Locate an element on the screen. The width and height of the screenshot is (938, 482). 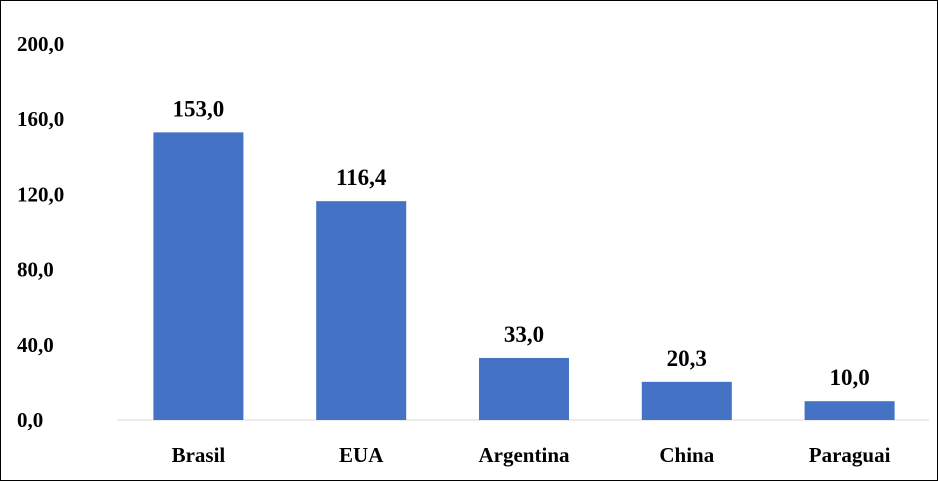
y-tick-label: 160,0 is located at coordinates (40, 119).